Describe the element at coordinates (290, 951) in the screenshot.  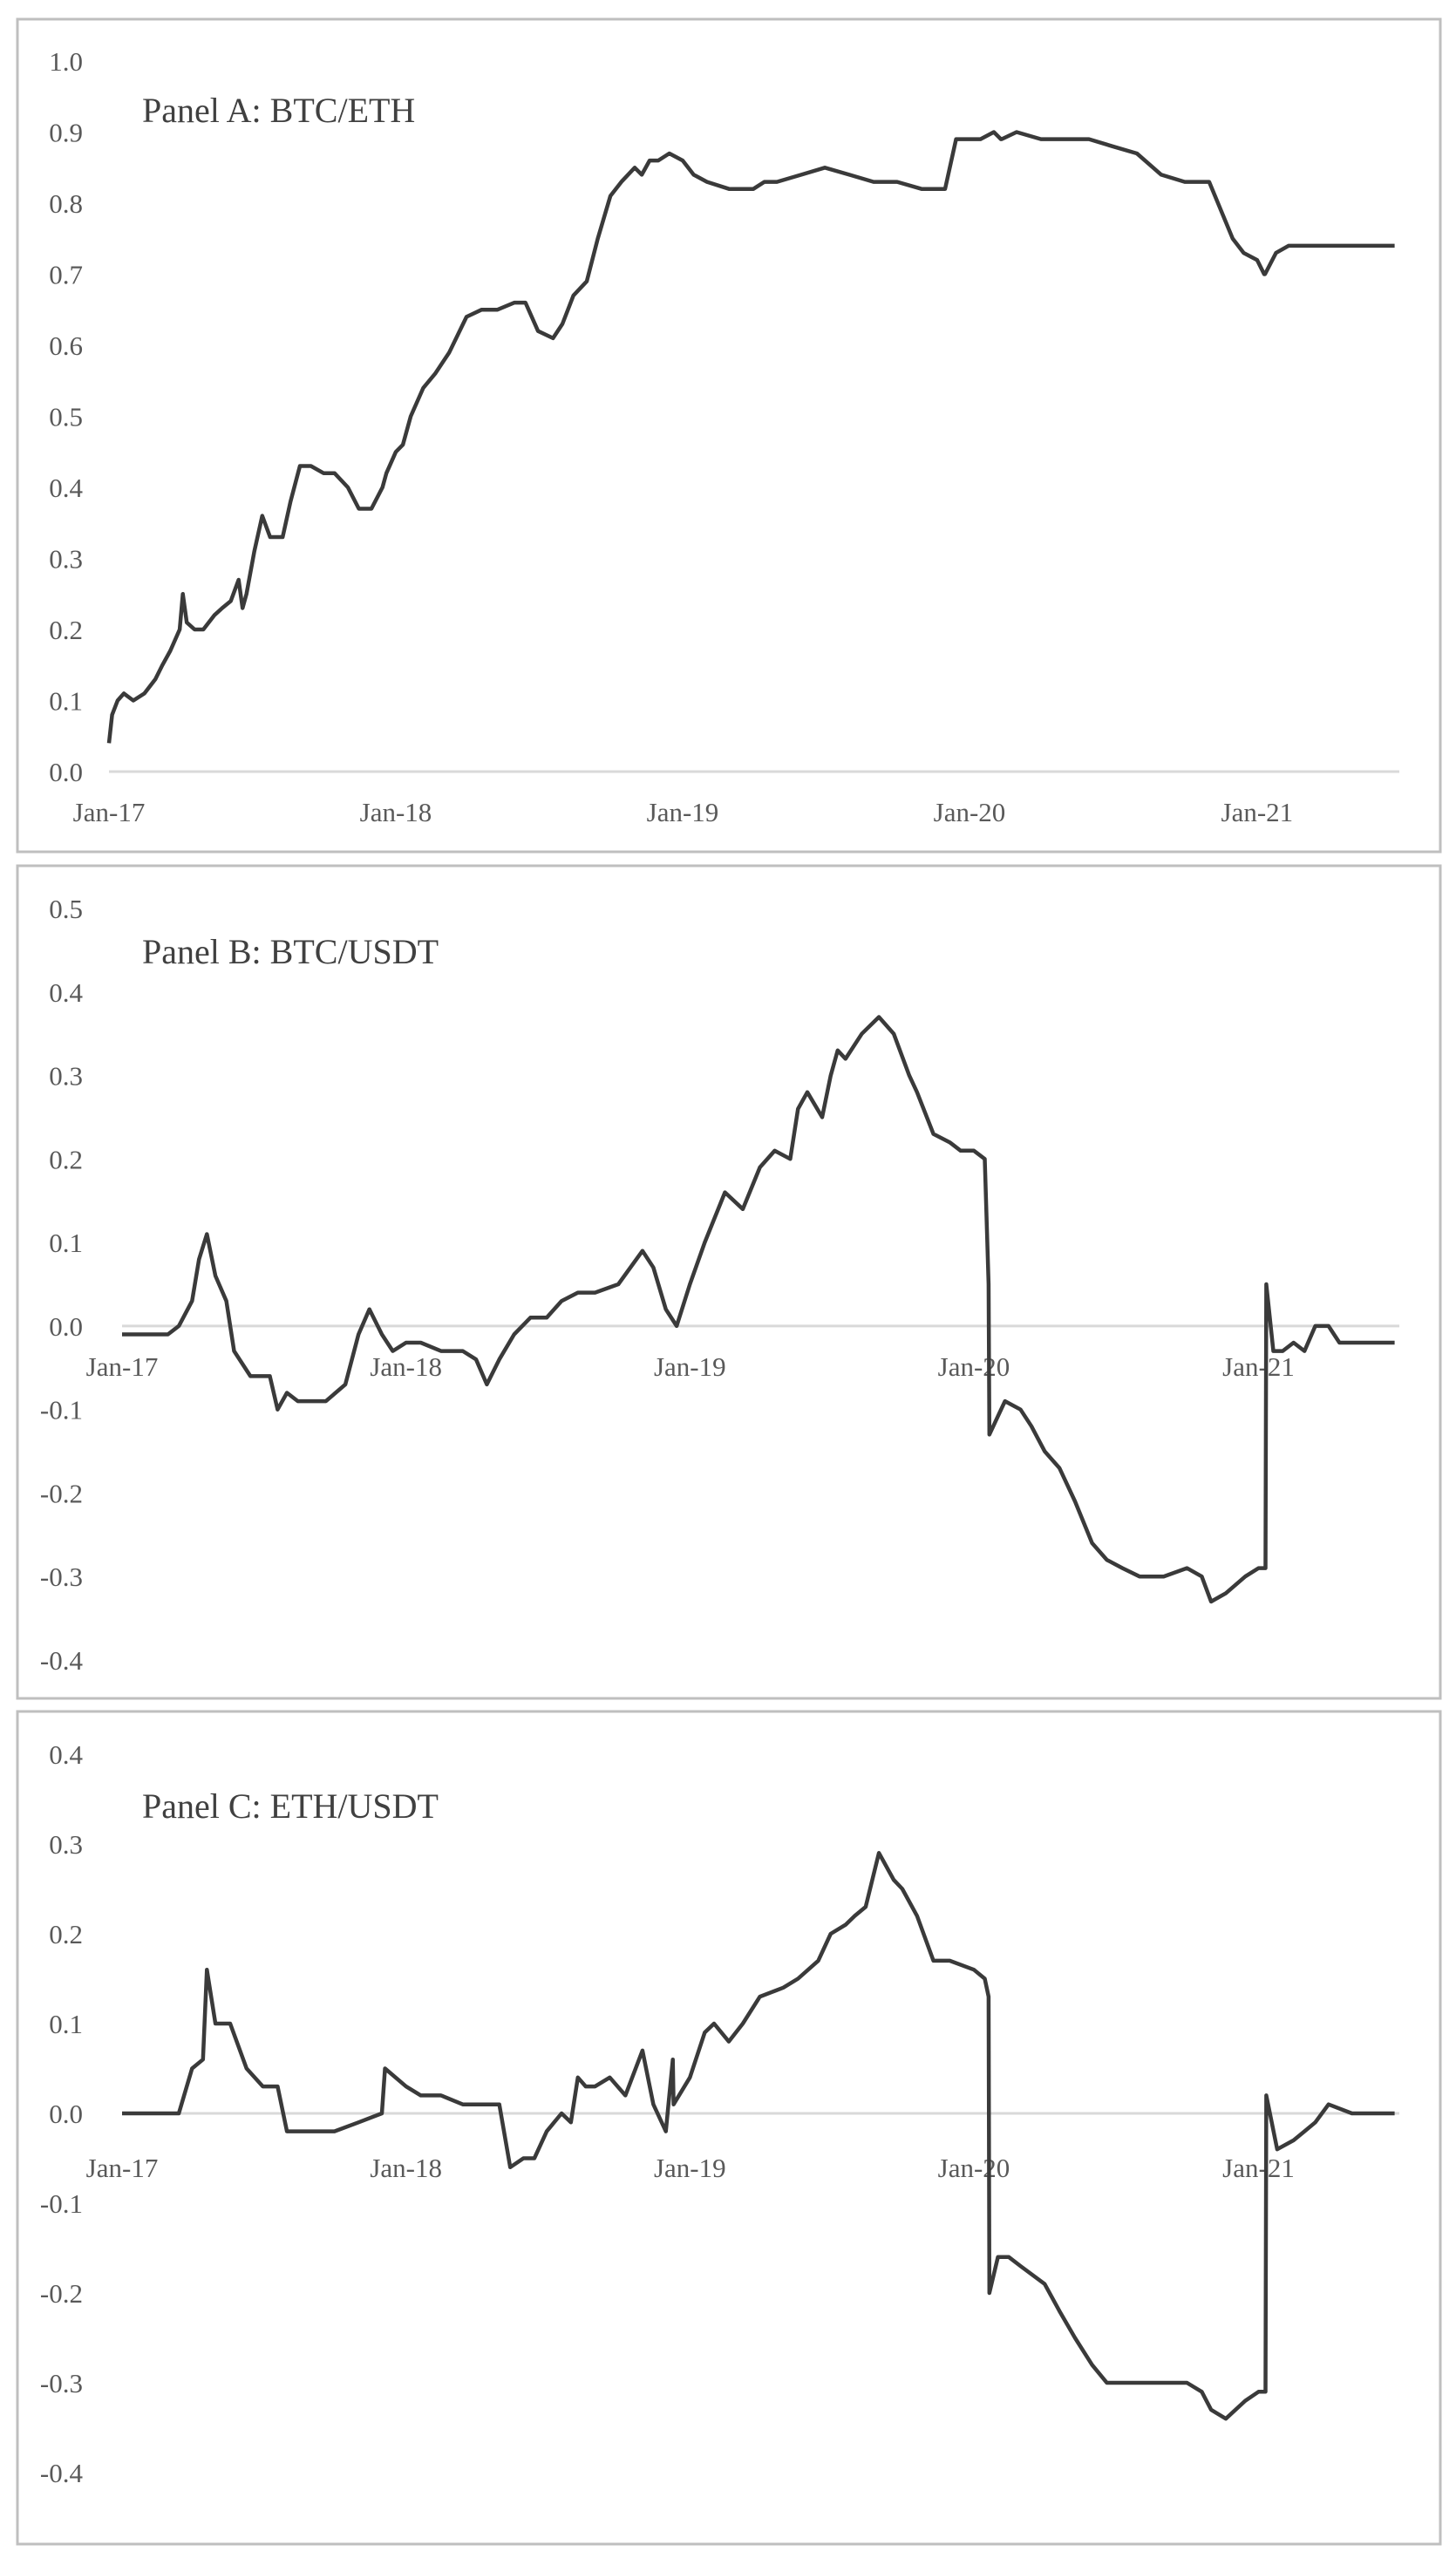
I see `panel-title: Panel B: BTC/USDT` at that location.